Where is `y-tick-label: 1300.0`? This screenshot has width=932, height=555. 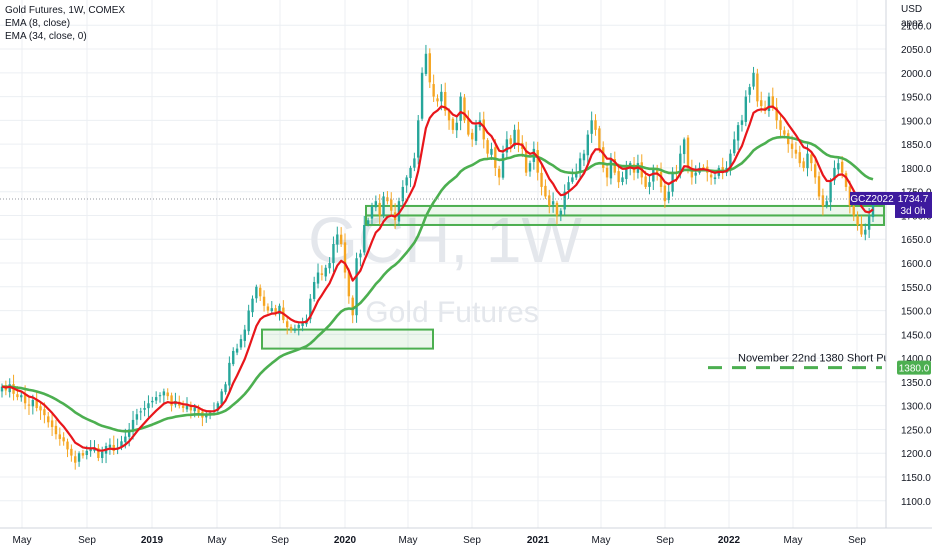
y-tick-label: 1300.0 is located at coordinates (916, 407).